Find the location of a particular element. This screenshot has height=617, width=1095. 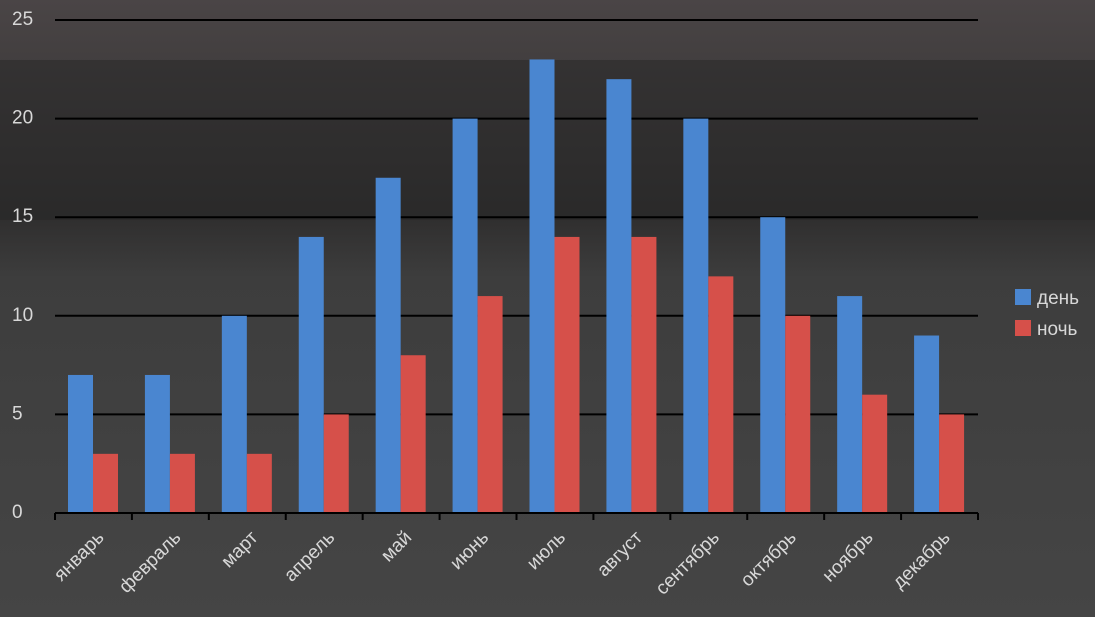

legend-label: ночь is located at coordinates (1057, 329).